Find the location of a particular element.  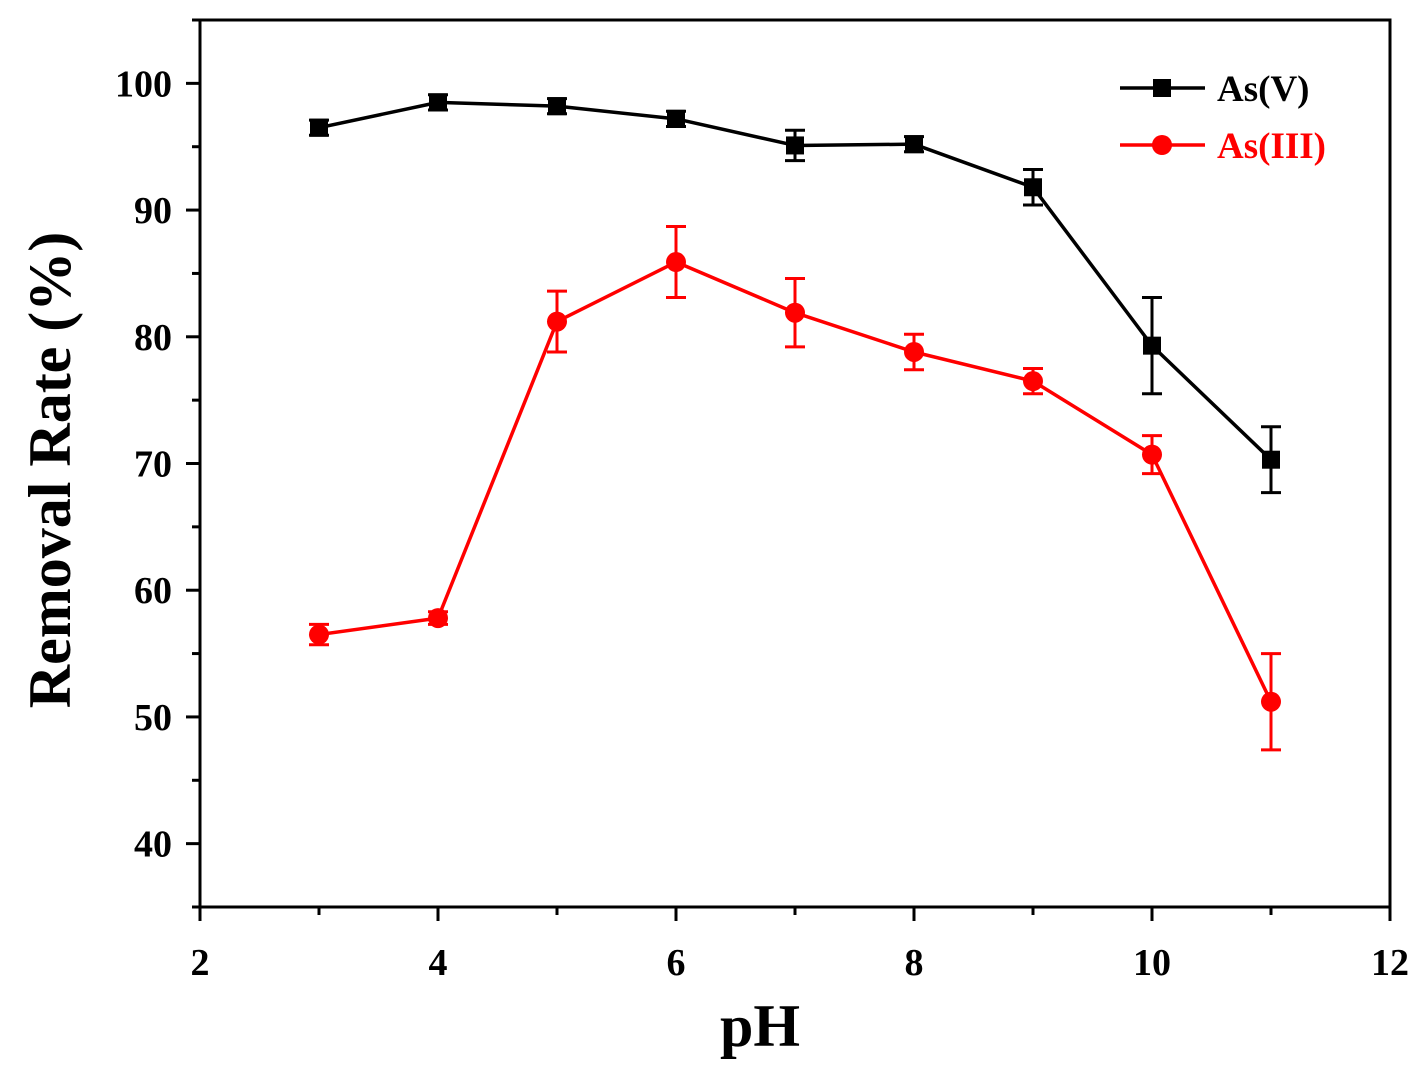

legend-marker-square is located at coordinates (1162, 88).